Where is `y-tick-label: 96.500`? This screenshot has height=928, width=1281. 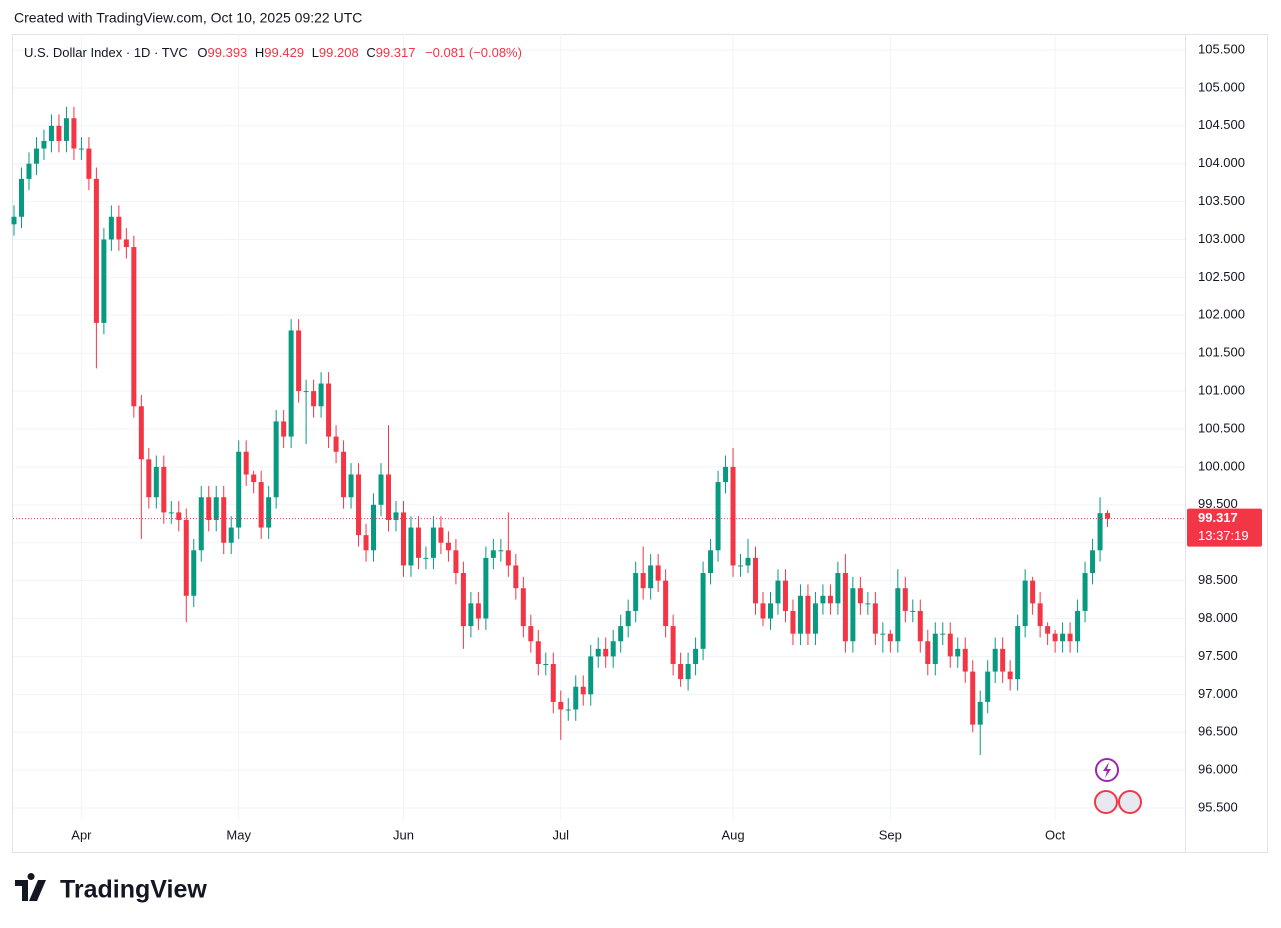 y-tick-label: 96.500 is located at coordinates (1218, 731).